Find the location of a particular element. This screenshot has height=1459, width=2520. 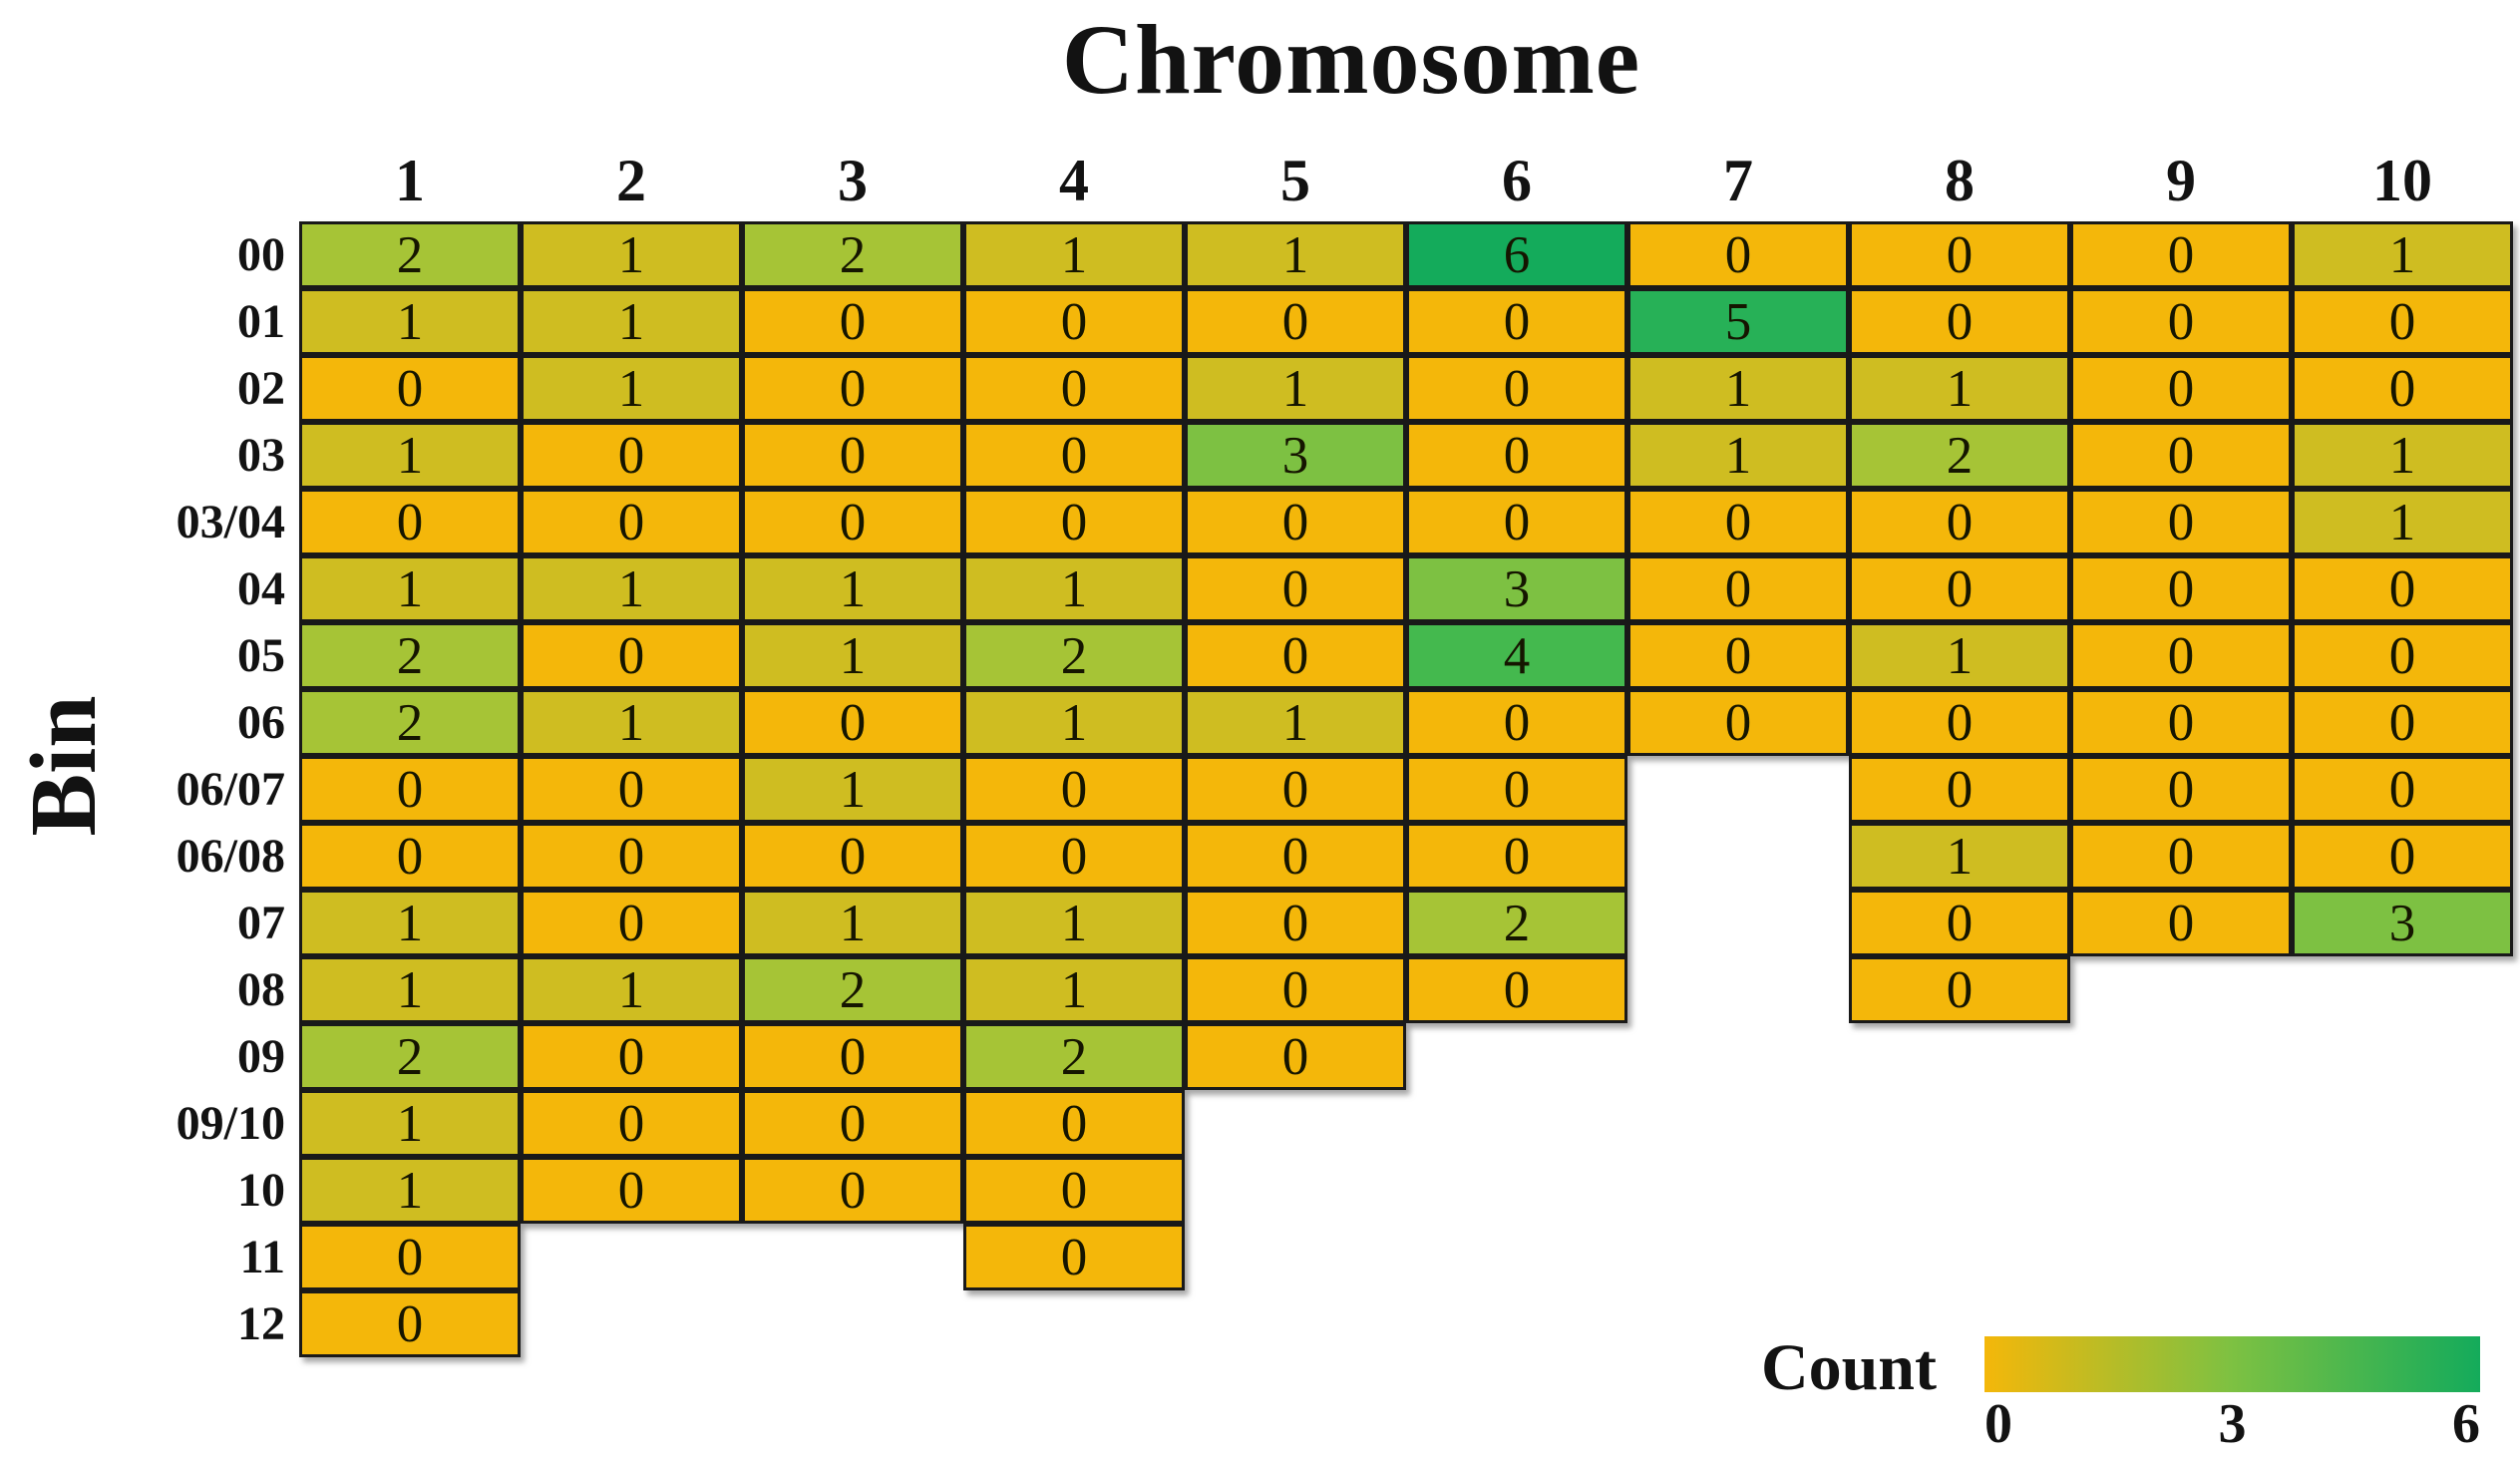

heatmap-cell: 5 is located at coordinates (1738, 321).